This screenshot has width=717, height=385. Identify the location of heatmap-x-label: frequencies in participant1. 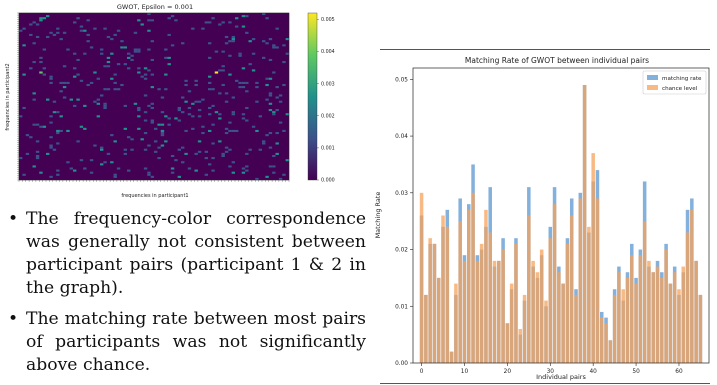
(154, 196).